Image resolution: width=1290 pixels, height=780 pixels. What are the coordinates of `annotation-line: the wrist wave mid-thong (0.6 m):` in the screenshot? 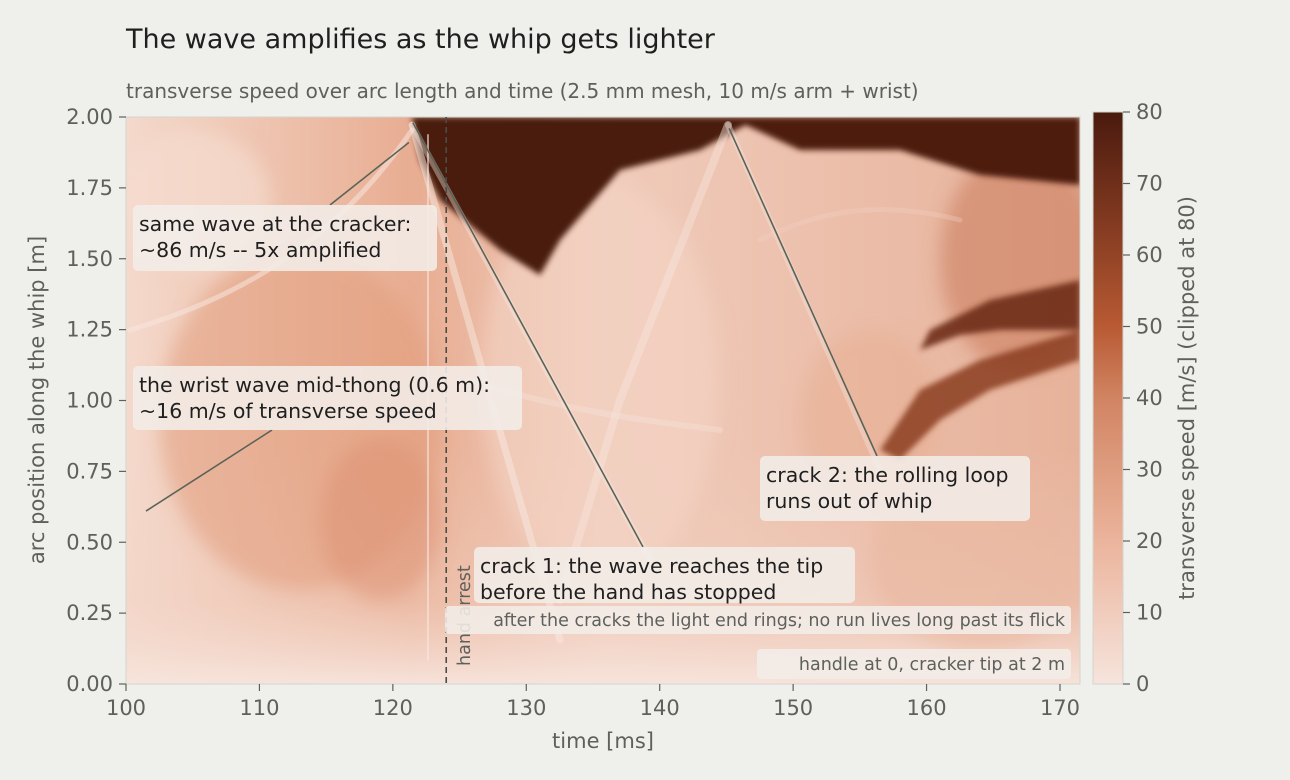 It's located at (314, 385).